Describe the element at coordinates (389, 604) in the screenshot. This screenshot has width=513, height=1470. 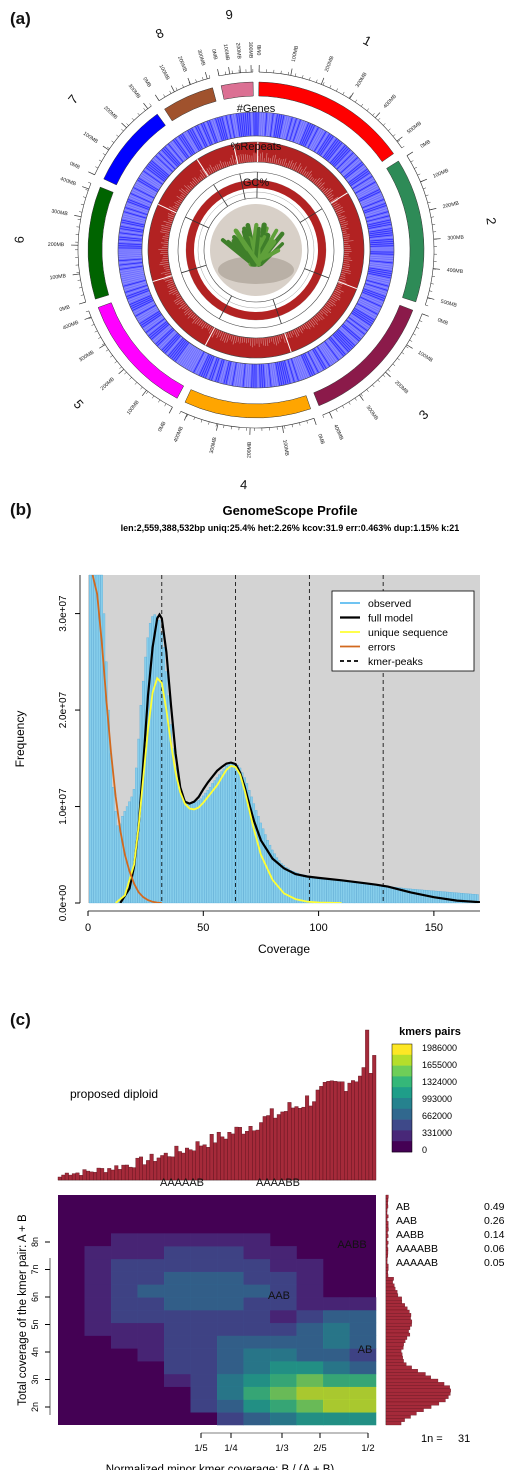
I see `legend-label: observed` at that location.